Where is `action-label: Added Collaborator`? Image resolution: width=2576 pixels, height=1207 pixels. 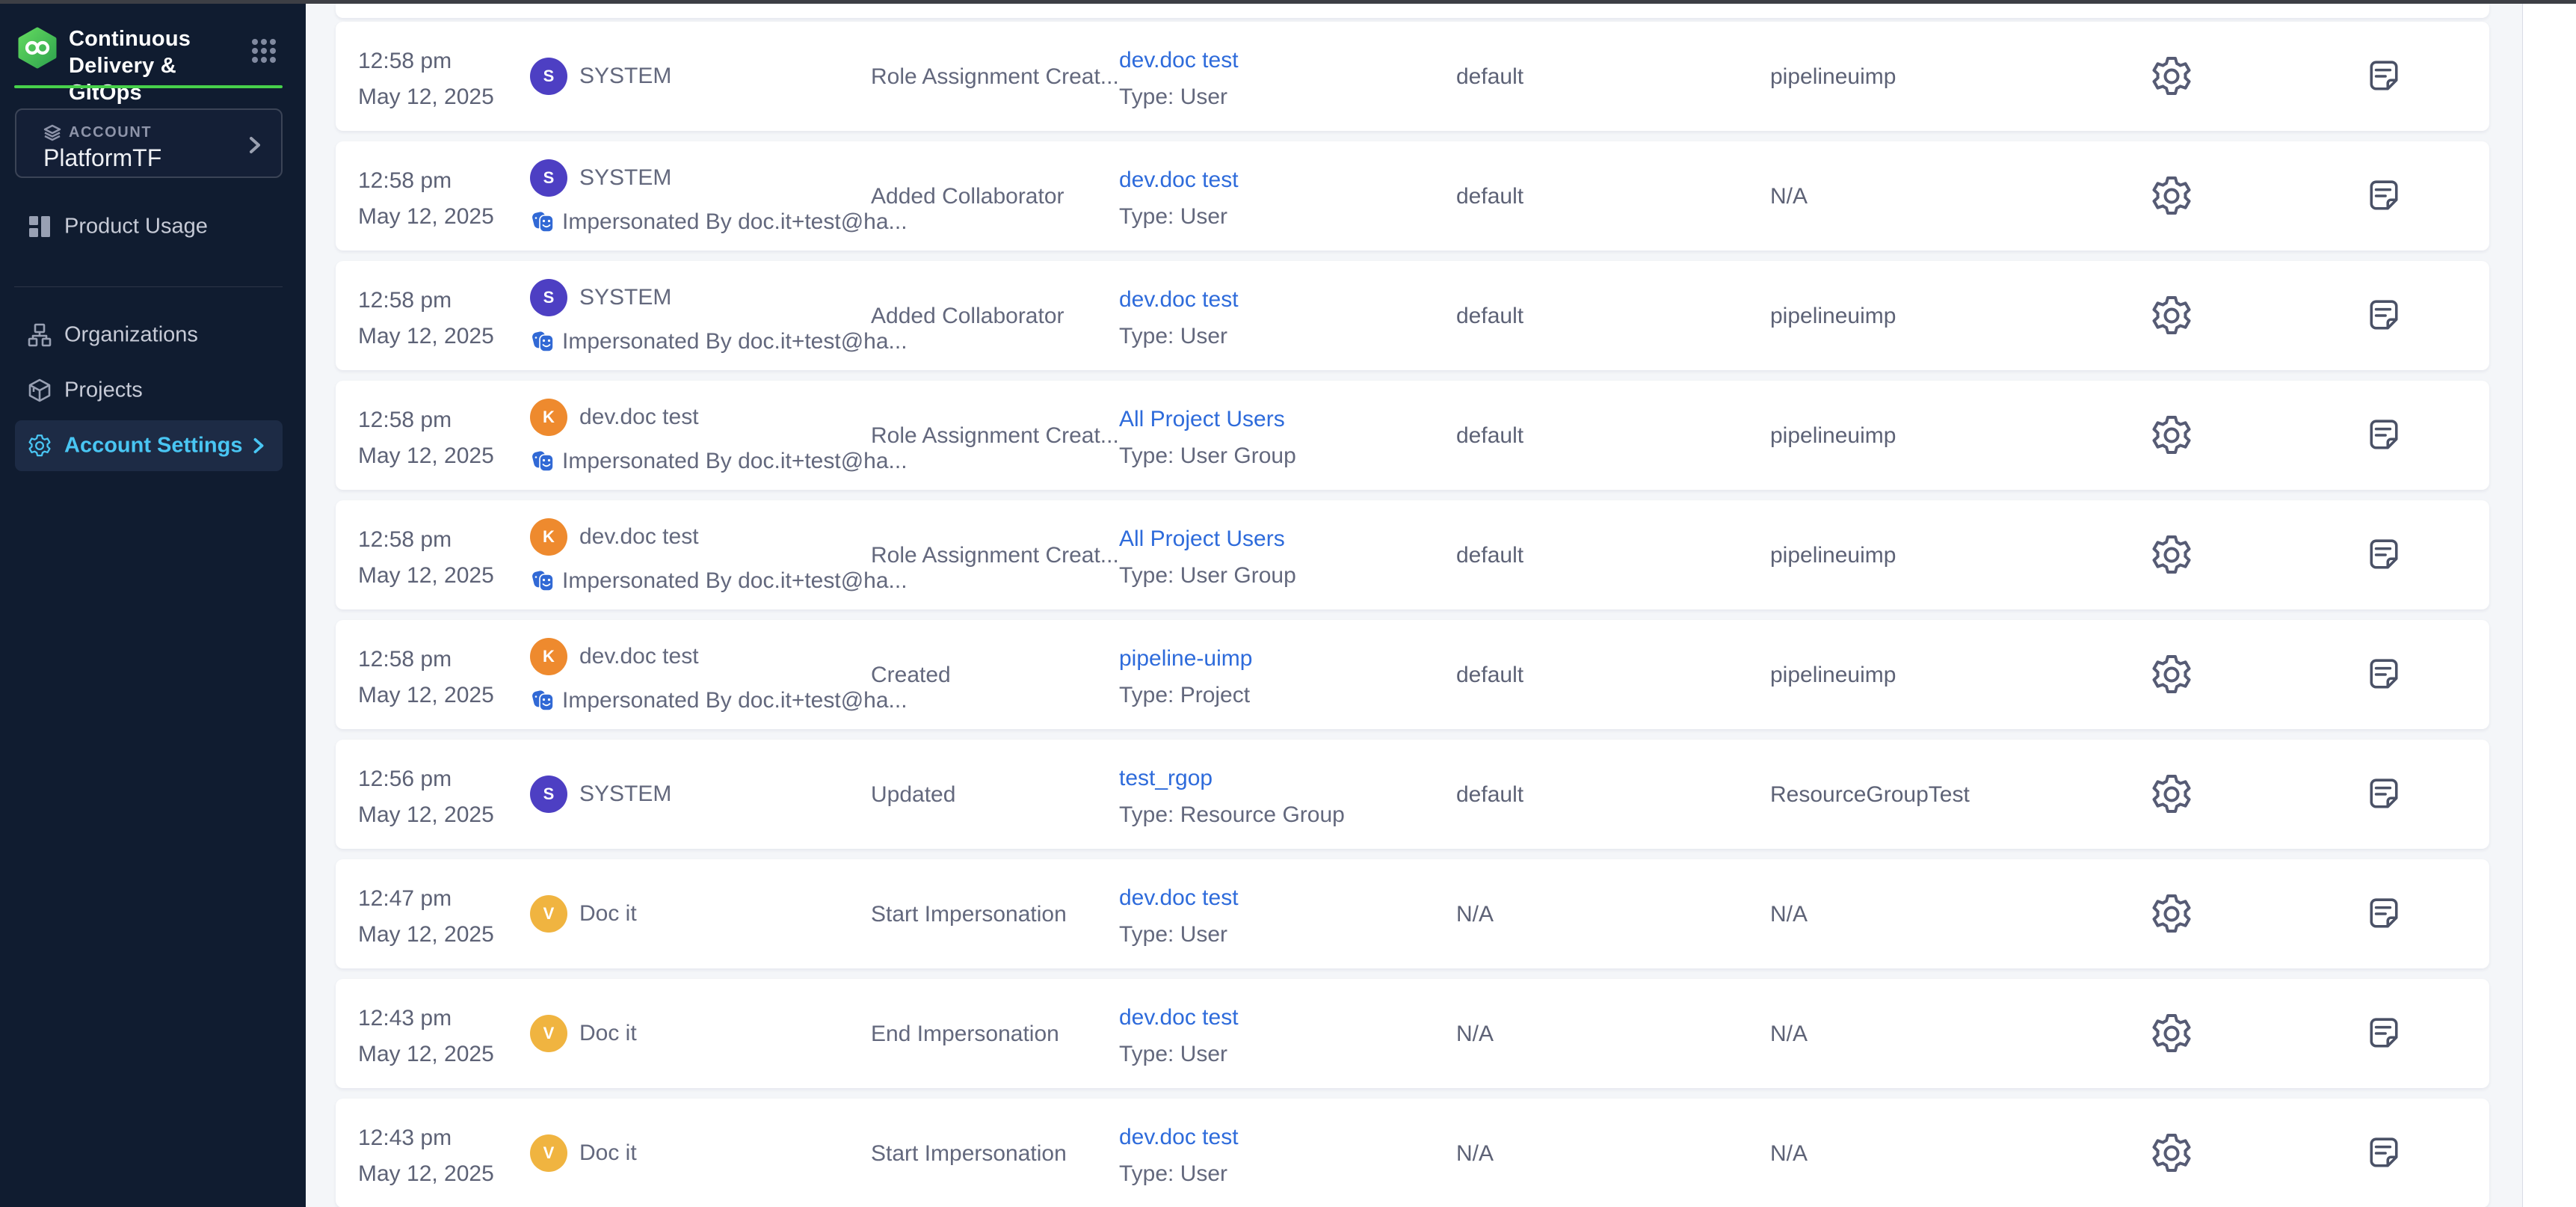
action-label: Added Collaborator is located at coordinates (967, 316).